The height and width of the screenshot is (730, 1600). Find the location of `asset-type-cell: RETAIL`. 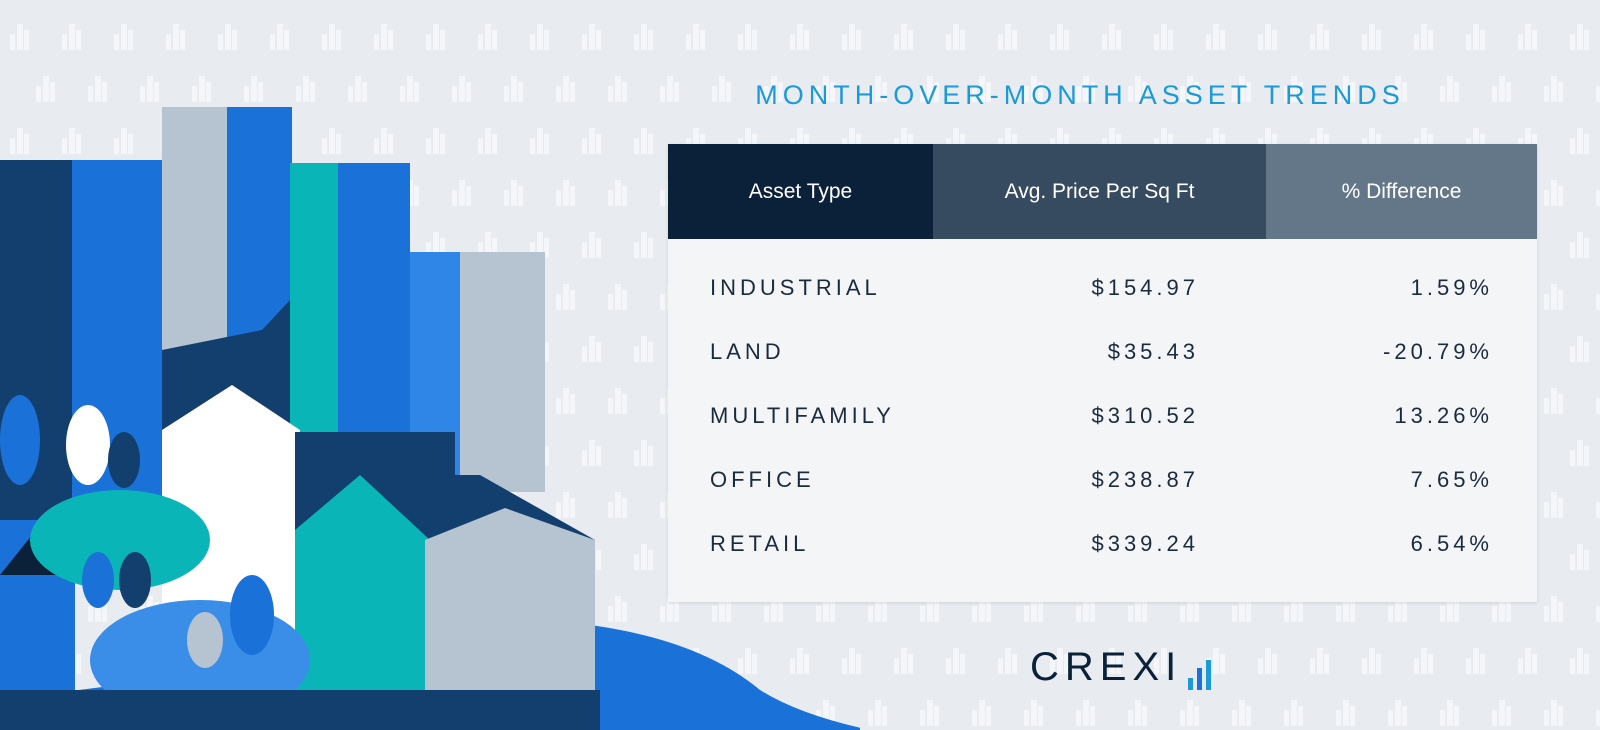

asset-type-cell: RETAIL is located at coordinates (760, 543).